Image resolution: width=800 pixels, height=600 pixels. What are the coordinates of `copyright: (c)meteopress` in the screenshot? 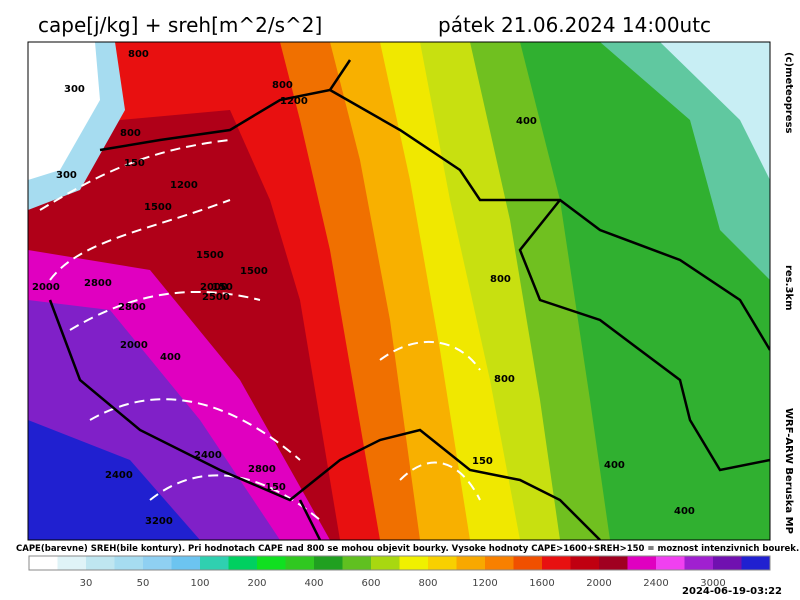 It's located at (788, 93).